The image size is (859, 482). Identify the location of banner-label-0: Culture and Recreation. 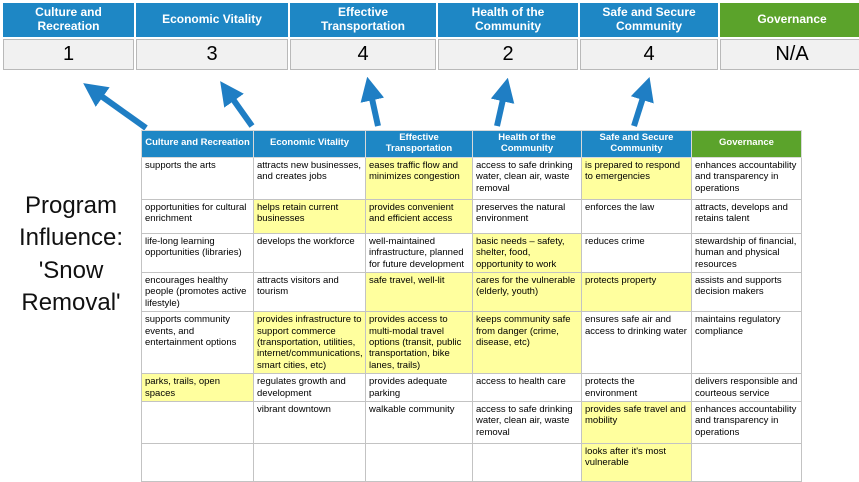
(68, 20).